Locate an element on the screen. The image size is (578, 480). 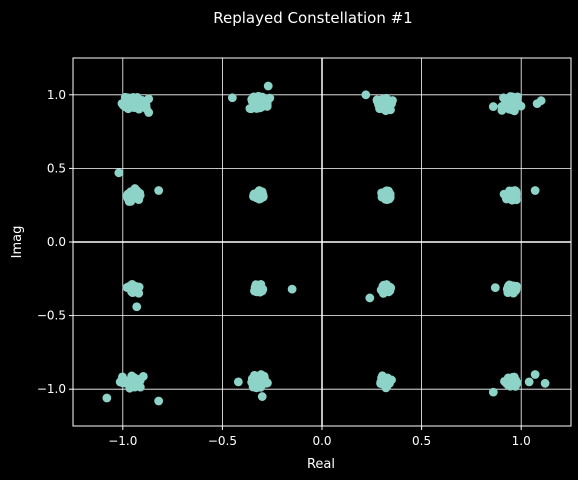
y-tick-label-4: 1.0 is located at coordinates (56, 95).